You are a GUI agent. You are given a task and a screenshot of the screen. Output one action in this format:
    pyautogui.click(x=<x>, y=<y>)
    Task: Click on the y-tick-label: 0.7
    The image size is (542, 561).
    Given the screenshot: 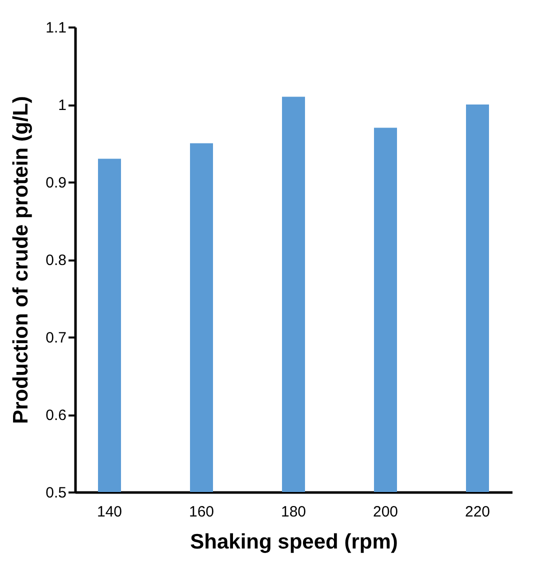 What is the action you would take?
    pyautogui.click(x=56, y=338)
    